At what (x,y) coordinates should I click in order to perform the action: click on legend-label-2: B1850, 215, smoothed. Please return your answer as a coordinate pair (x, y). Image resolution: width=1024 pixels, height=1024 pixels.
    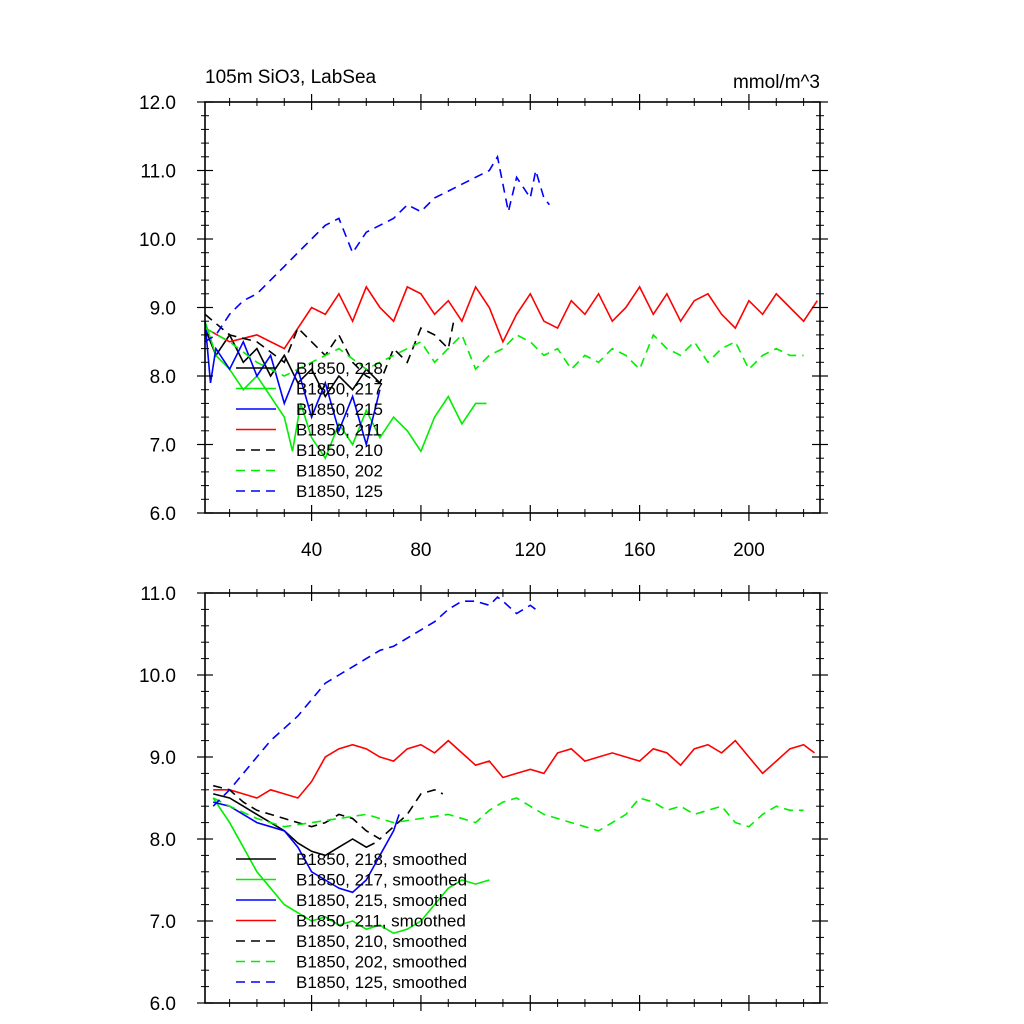
    Looking at the image, I should click on (381, 900).